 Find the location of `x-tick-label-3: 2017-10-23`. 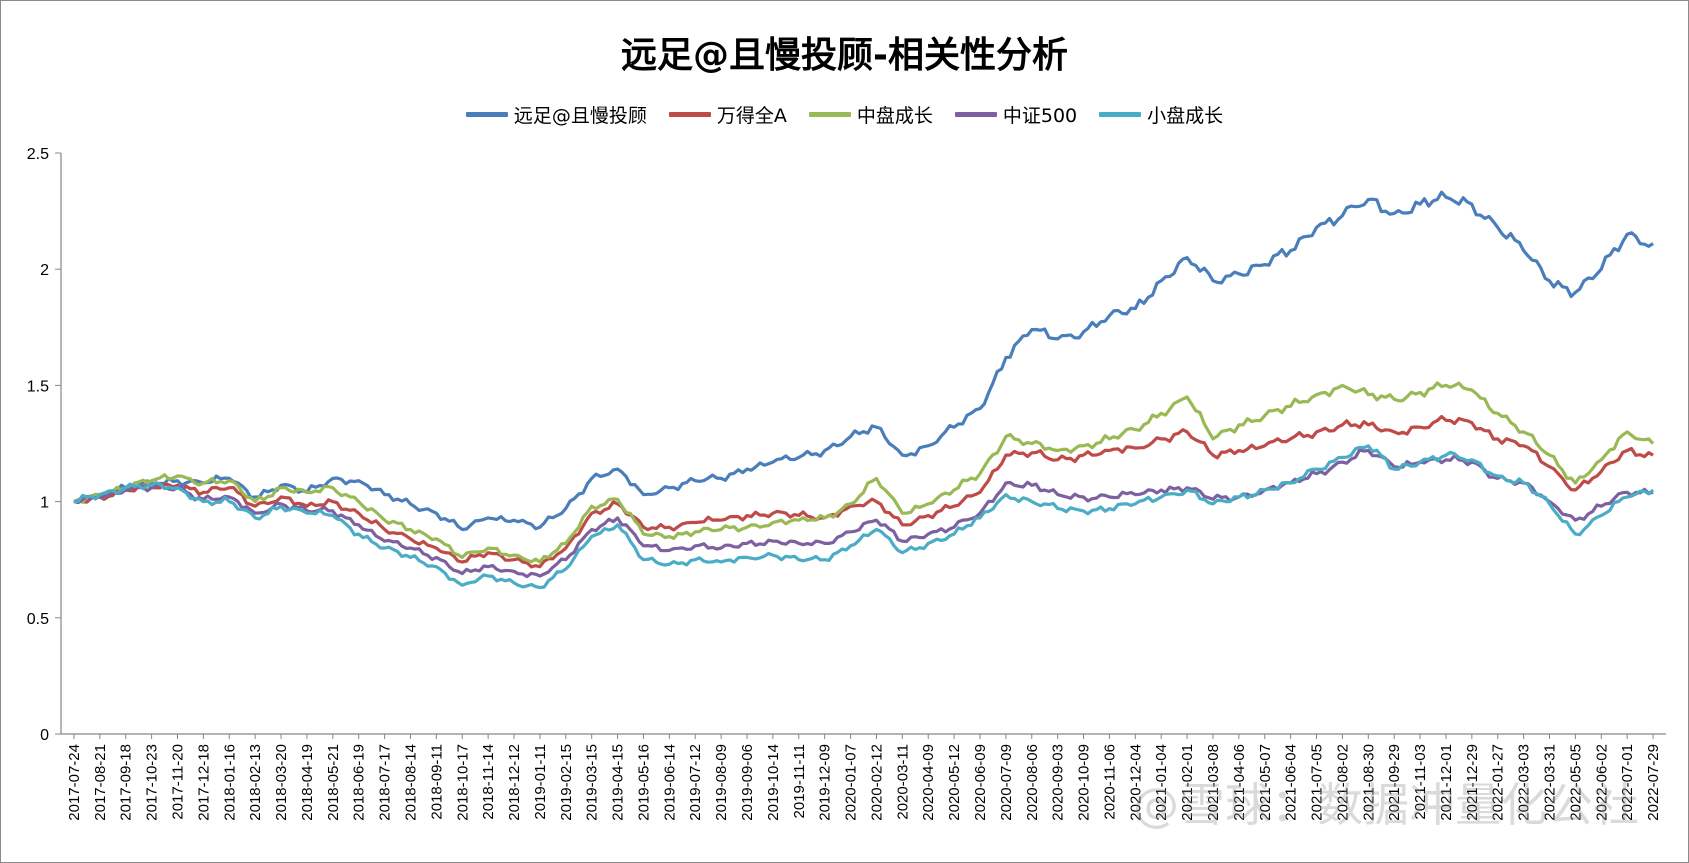

x-tick-label-3: 2017-10-23 is located at coordinates (152, 782).